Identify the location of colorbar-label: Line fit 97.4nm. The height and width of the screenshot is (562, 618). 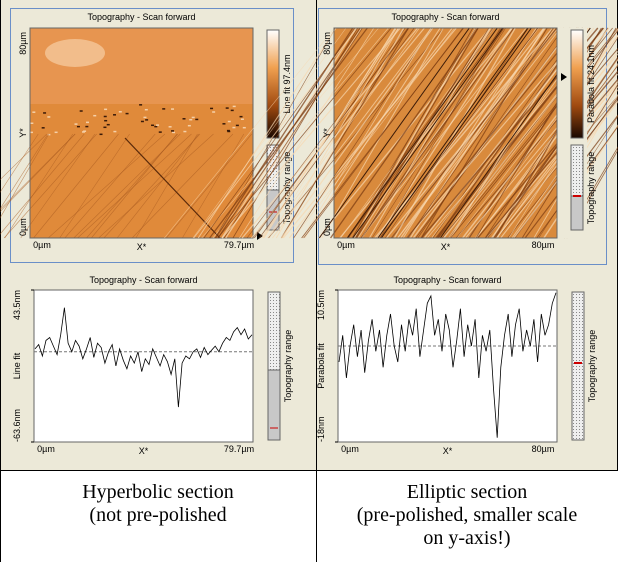
(287, 83).